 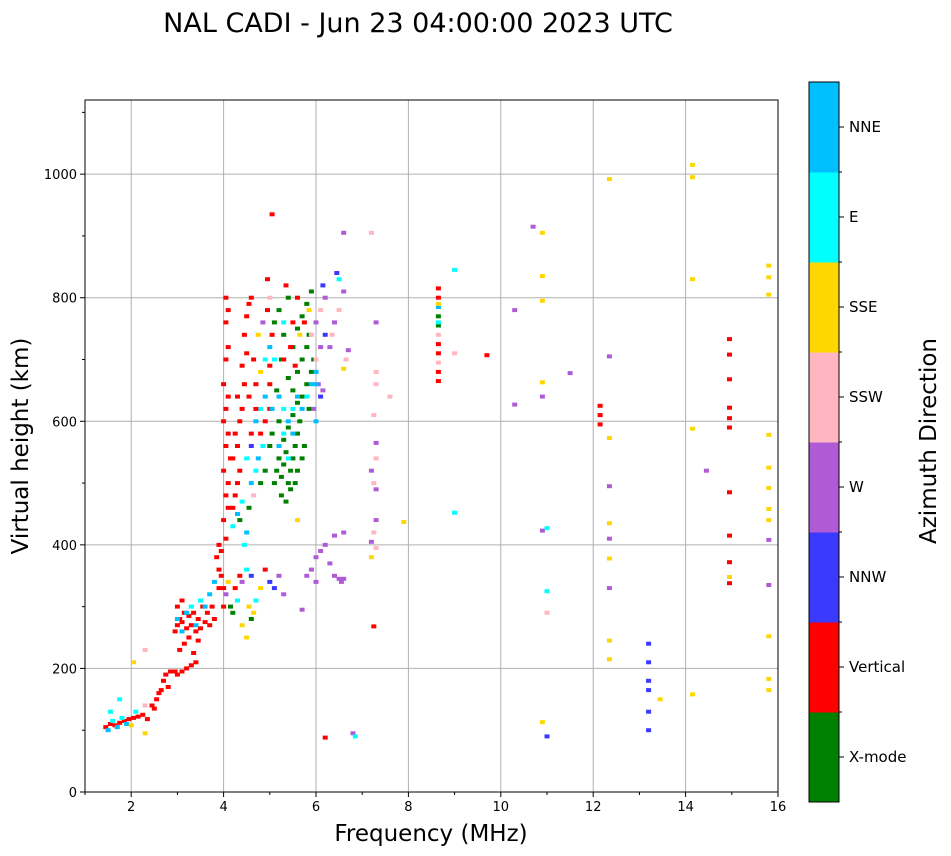 What do you see at coordinates (60, 175) in the screenshot?
I see `y-tick-label: 1000` at bounding box center [60, 175].